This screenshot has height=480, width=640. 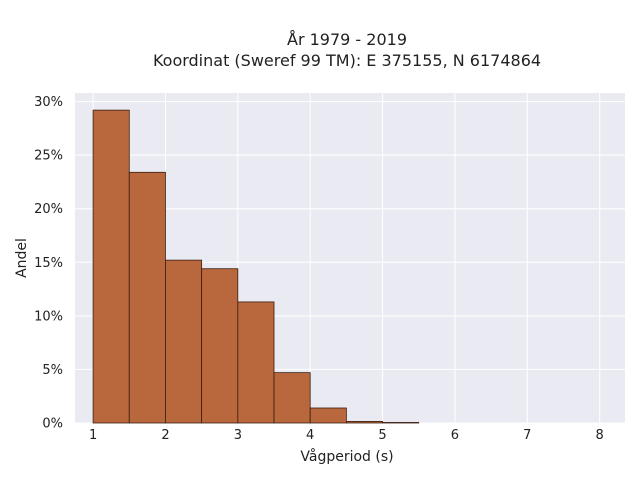 I want to click on x-tick-label: 4, so click(x=310, y=435).